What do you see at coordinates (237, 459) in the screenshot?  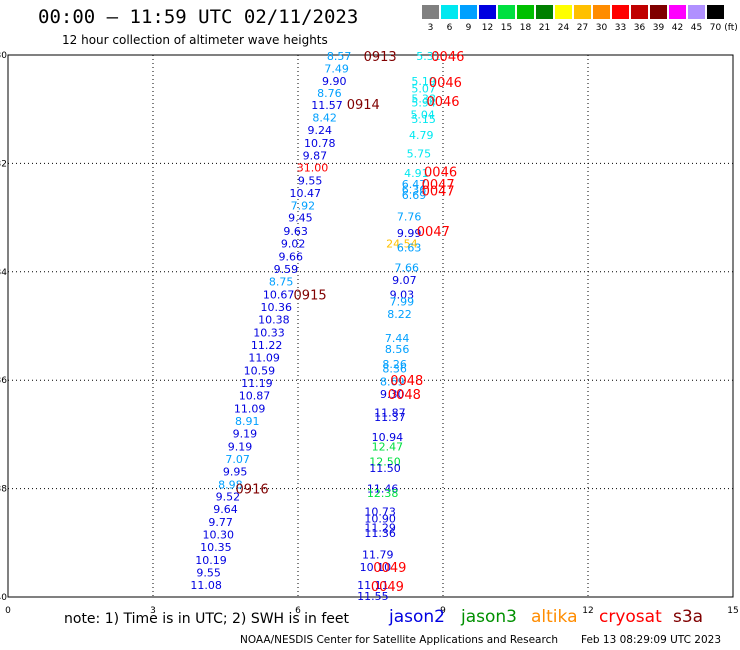 I see `wave-height-value: 7.07` at bounding box center [237, 459].